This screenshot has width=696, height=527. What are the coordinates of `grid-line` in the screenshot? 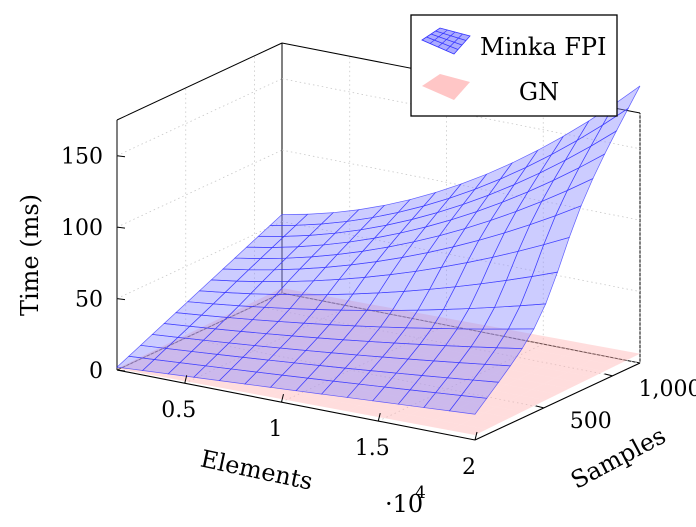 It's located at (199, 188).